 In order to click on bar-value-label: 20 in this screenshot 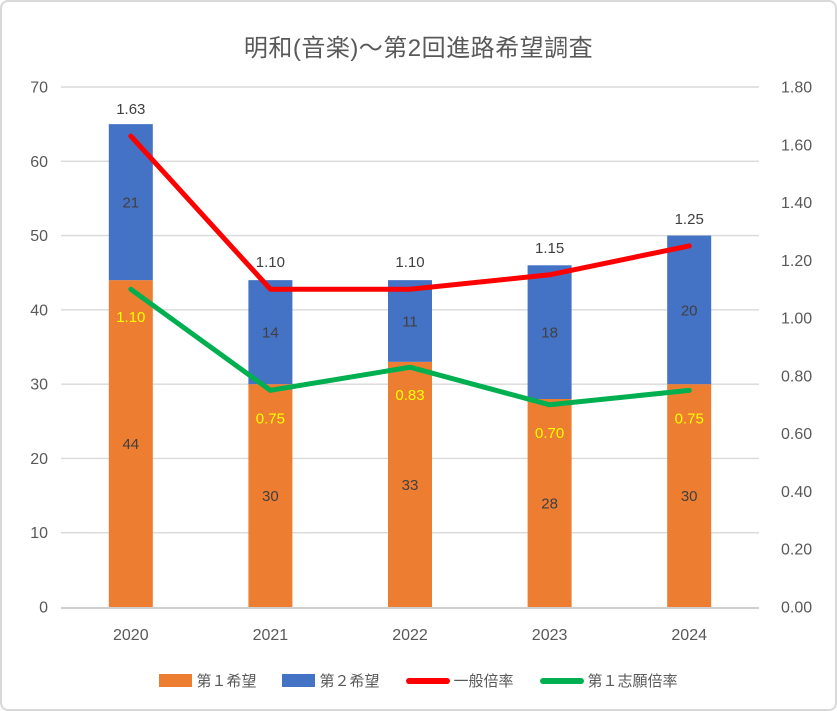, I will do `click(689, 310)`.